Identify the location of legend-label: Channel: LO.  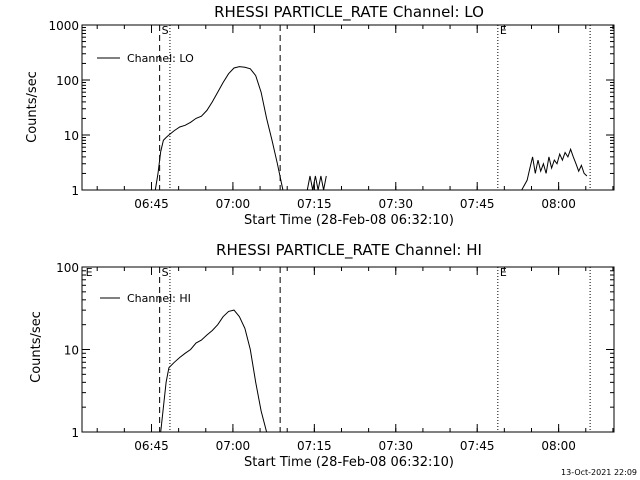
(160, 58).